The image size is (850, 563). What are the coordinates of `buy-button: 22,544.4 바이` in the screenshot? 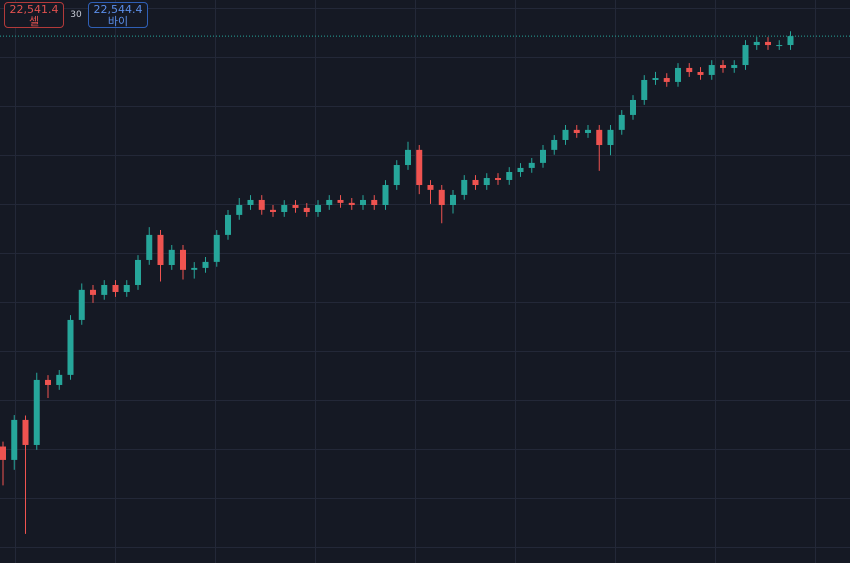 It's located at (118, 15).